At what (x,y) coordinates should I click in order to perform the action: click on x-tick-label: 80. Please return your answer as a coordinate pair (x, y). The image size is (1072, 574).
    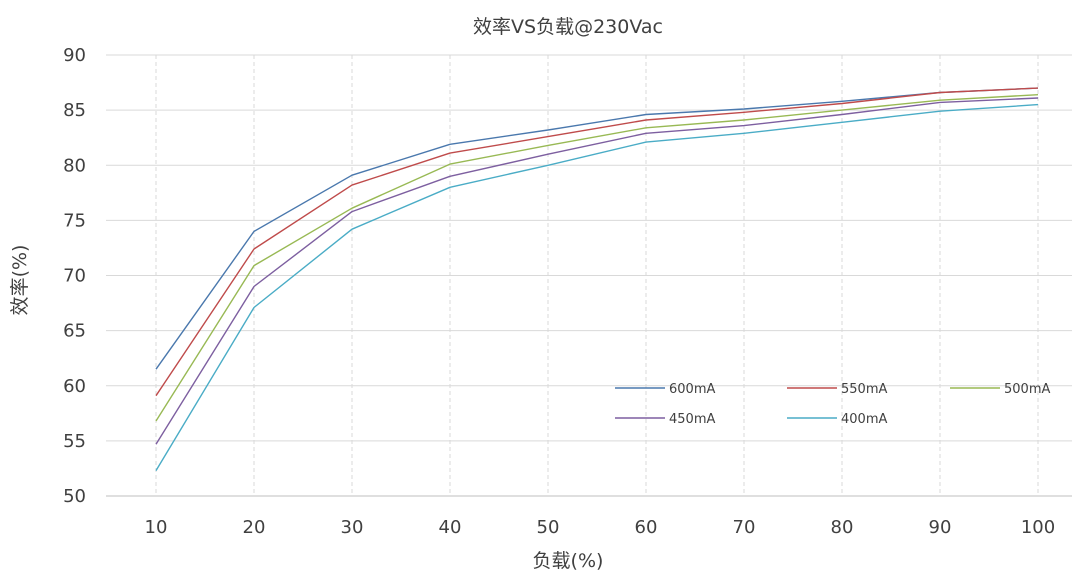
    Looking at the image, I should click on (842, 527).